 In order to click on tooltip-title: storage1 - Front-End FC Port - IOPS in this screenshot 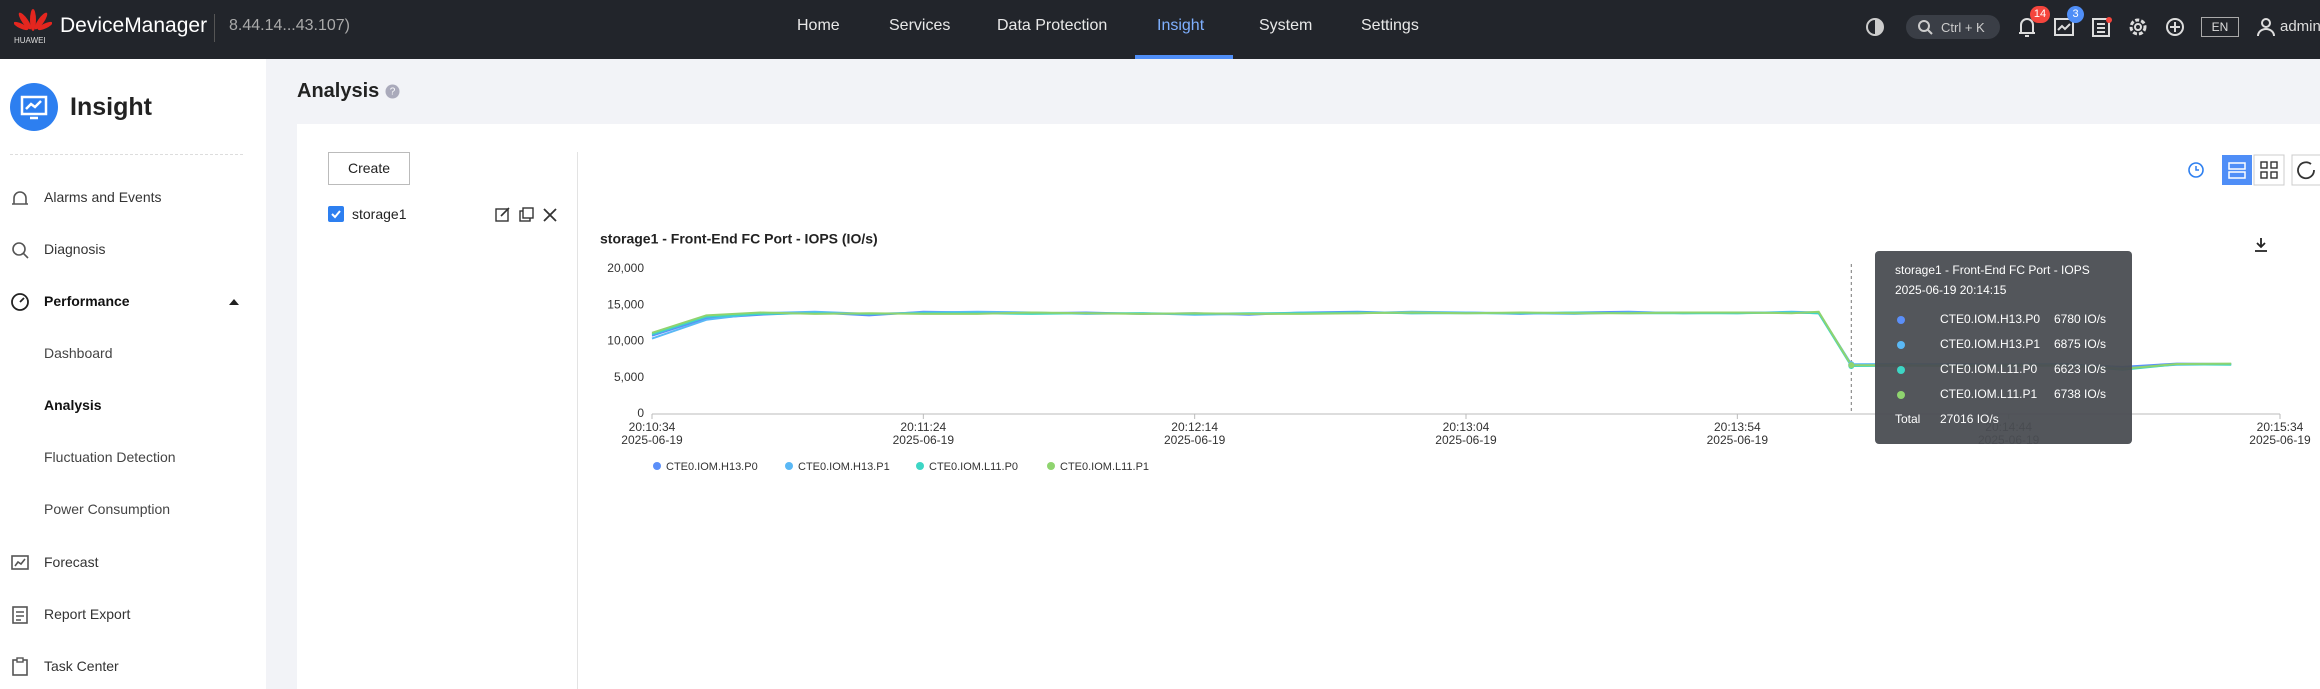, I will do `click(1992, 270)`.